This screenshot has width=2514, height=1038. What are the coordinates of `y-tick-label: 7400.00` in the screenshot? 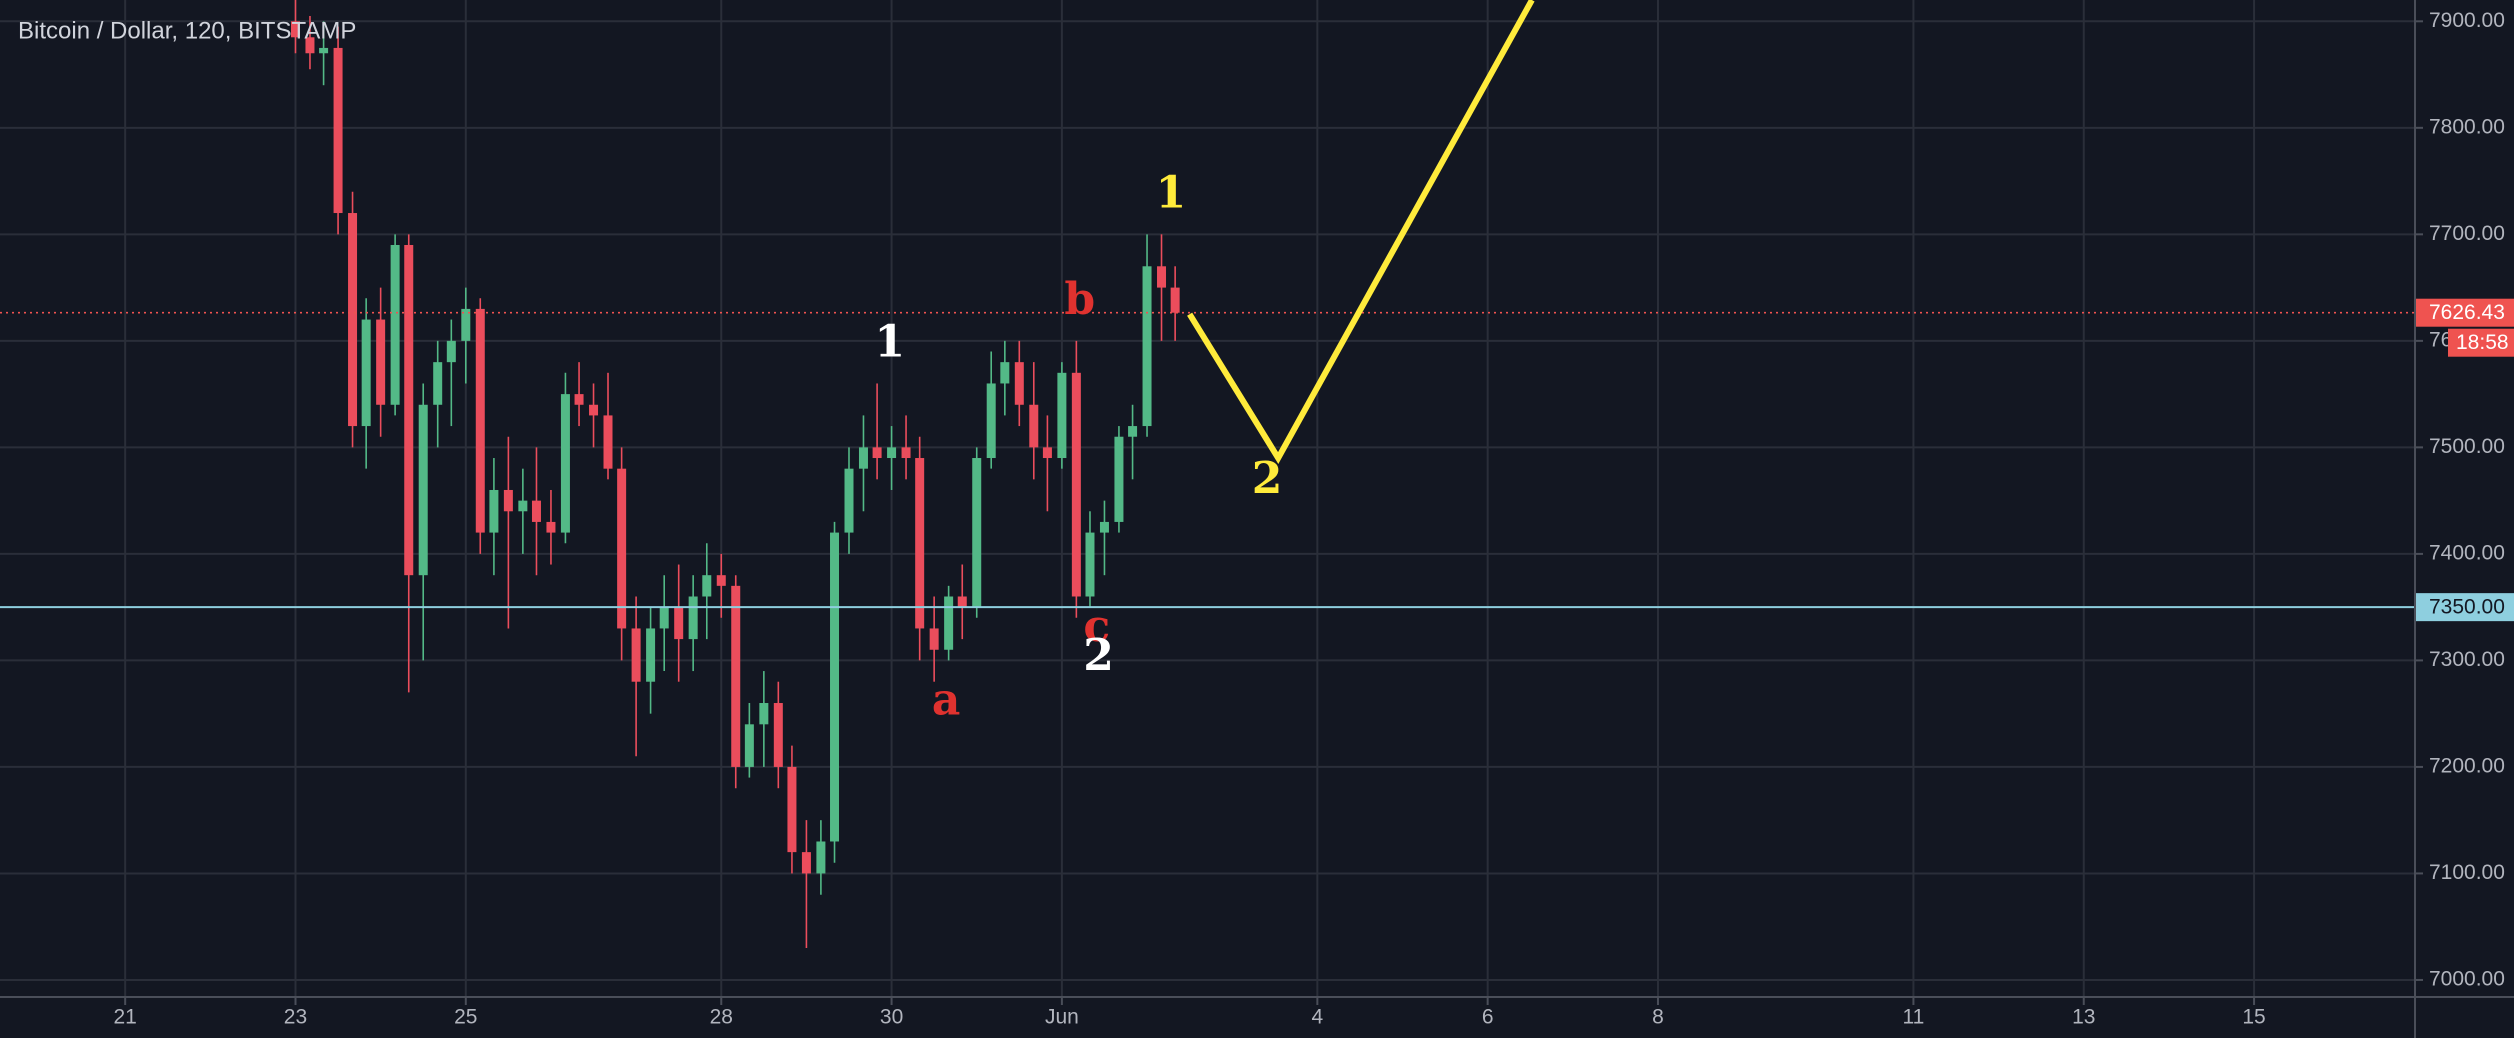 It's located at (2467, 552).